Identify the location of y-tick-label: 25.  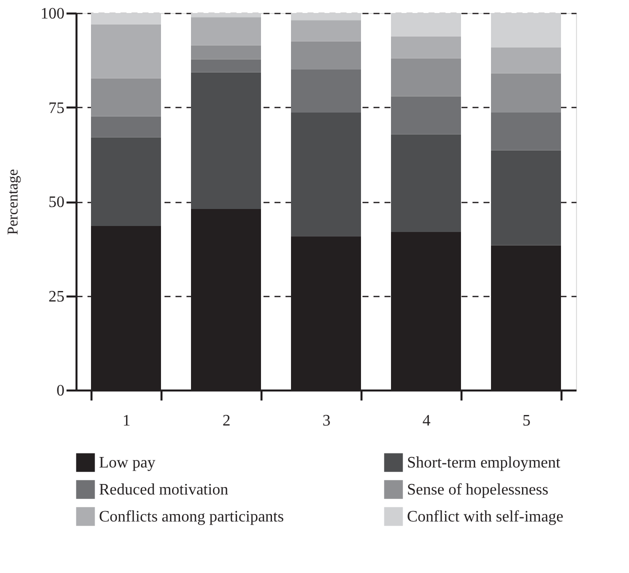
(56, 297).